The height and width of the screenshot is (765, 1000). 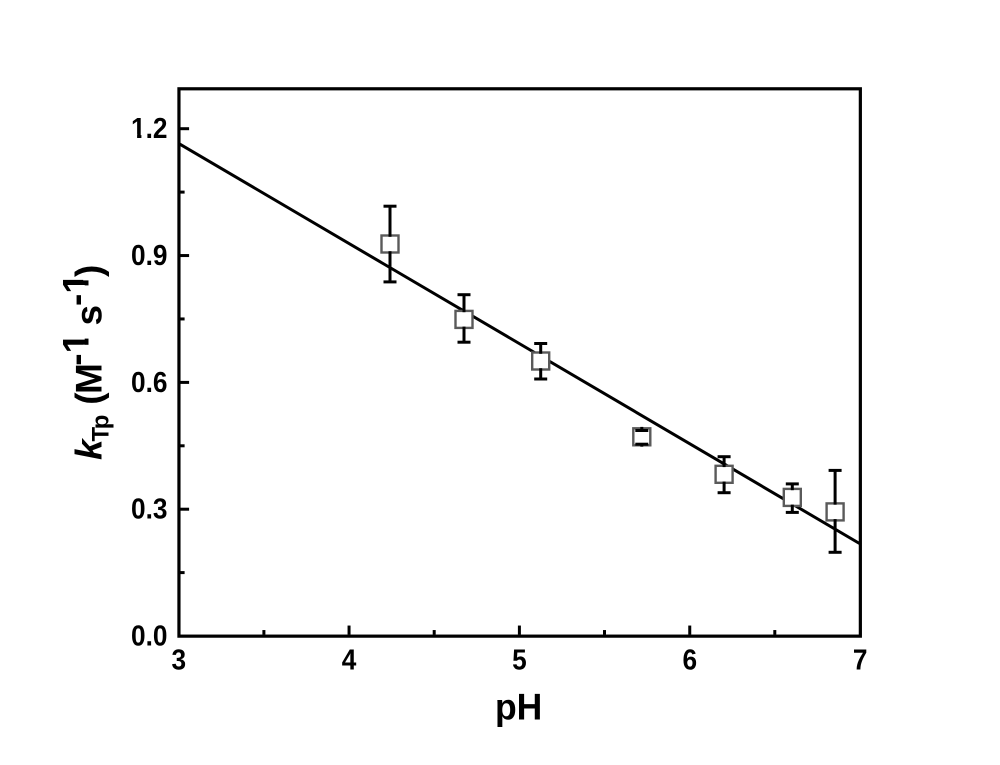 What do you see at coordinates (178, 659) in the screenshot?
I see `svg-text: 3` at bounding box center [178, 659].